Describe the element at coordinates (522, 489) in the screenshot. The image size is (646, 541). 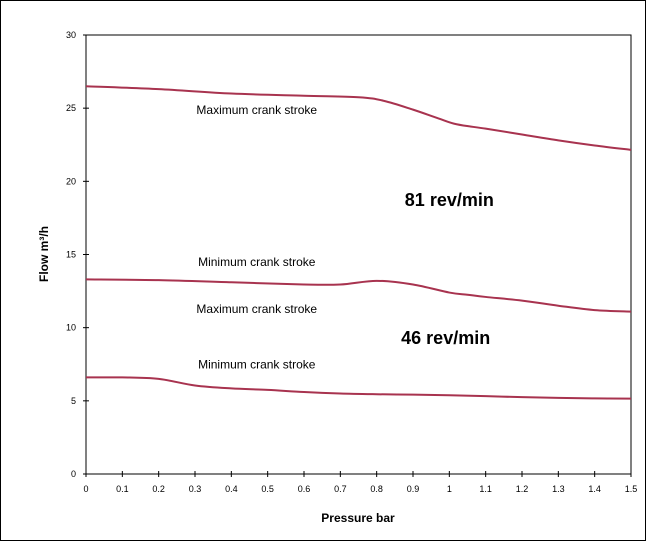
I see `x-tick-label: 1.2` at that location.